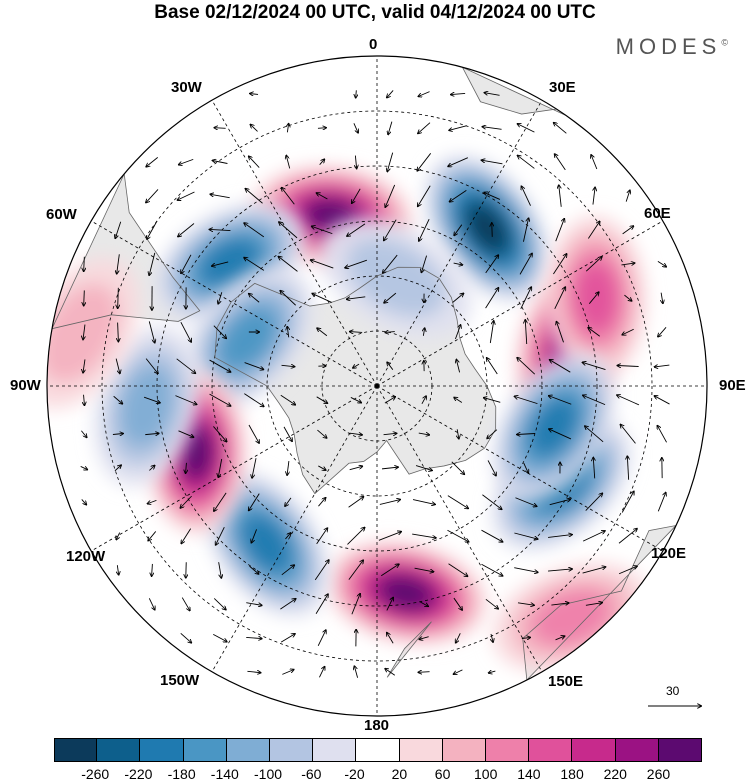 This screenshot has width=750, height=783. What do you see at coordinates (486, 774) in the screenshot?
I see `colorbar-tick-label: 100` at bounding box center [486, 774].